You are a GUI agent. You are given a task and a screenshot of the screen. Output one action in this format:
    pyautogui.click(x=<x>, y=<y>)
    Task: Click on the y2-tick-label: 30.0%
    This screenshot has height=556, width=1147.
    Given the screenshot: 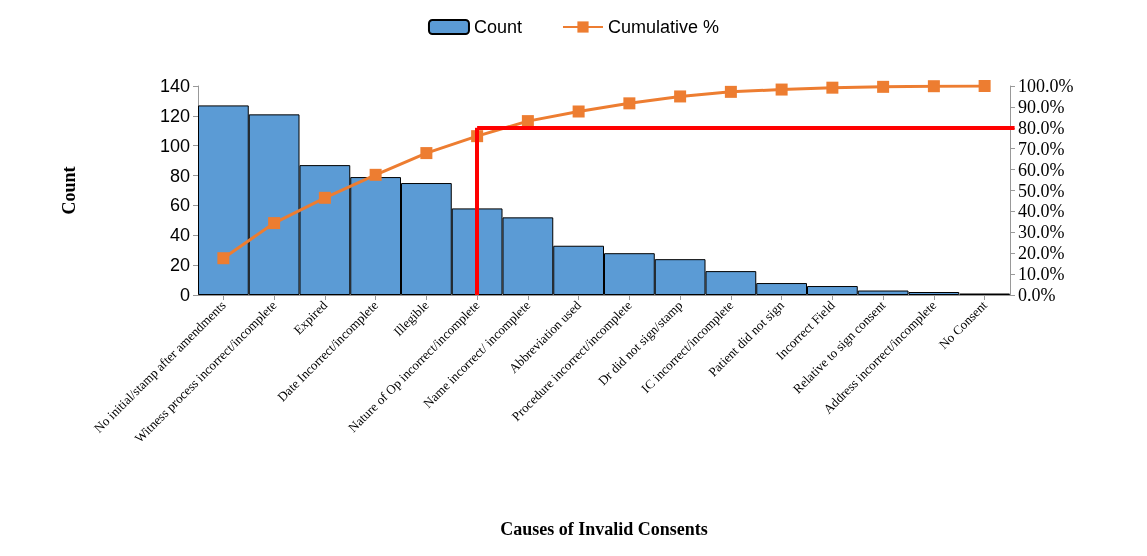 What is the action you would take?
    pyautogui.click(x=1041, y=232)
    